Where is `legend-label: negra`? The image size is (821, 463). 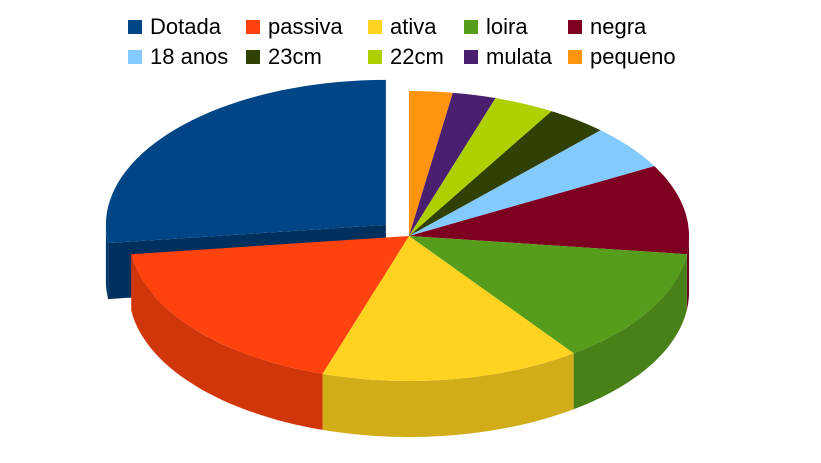 legend-label: negra is located at coordinates (618, 26).